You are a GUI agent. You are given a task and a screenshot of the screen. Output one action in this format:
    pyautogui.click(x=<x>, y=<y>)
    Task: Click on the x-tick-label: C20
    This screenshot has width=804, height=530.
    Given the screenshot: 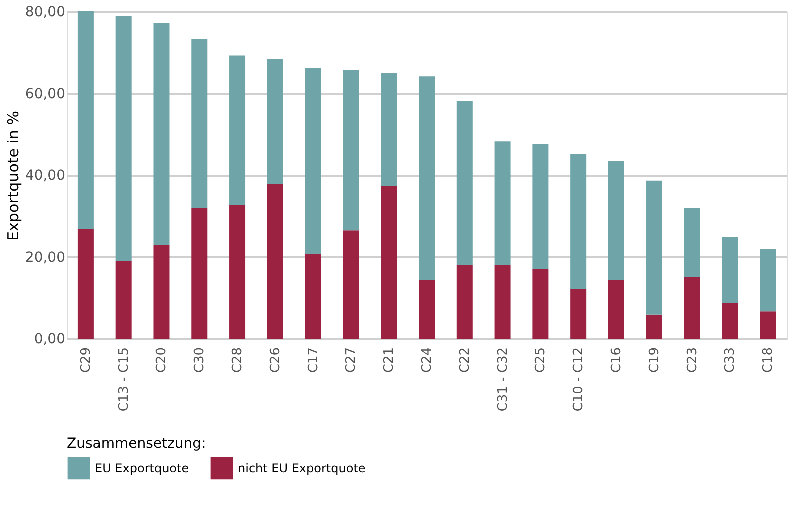 What is the action you would take?
    pyautogui.click(x=162, y=361)
    